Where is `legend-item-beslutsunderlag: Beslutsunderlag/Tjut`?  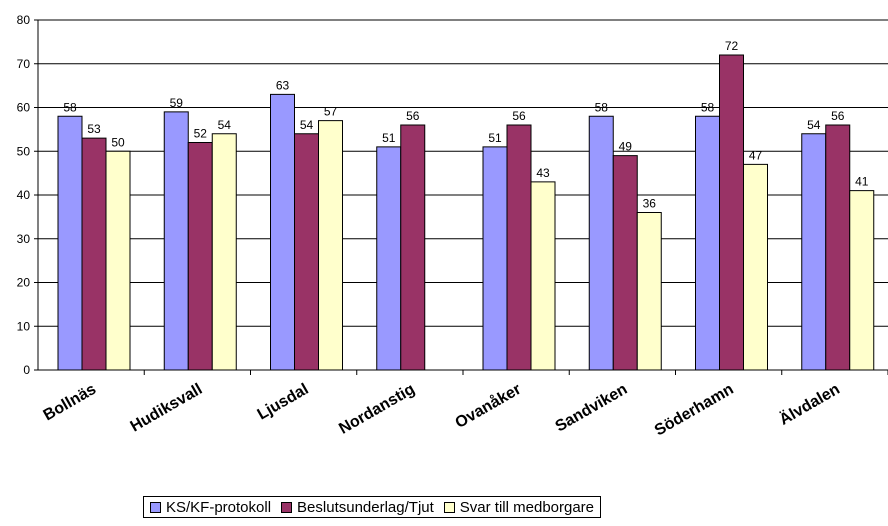
legend-item-beslutsunderlag: Beslutsunderlag/Tjut is located at coordinates (357, 507).